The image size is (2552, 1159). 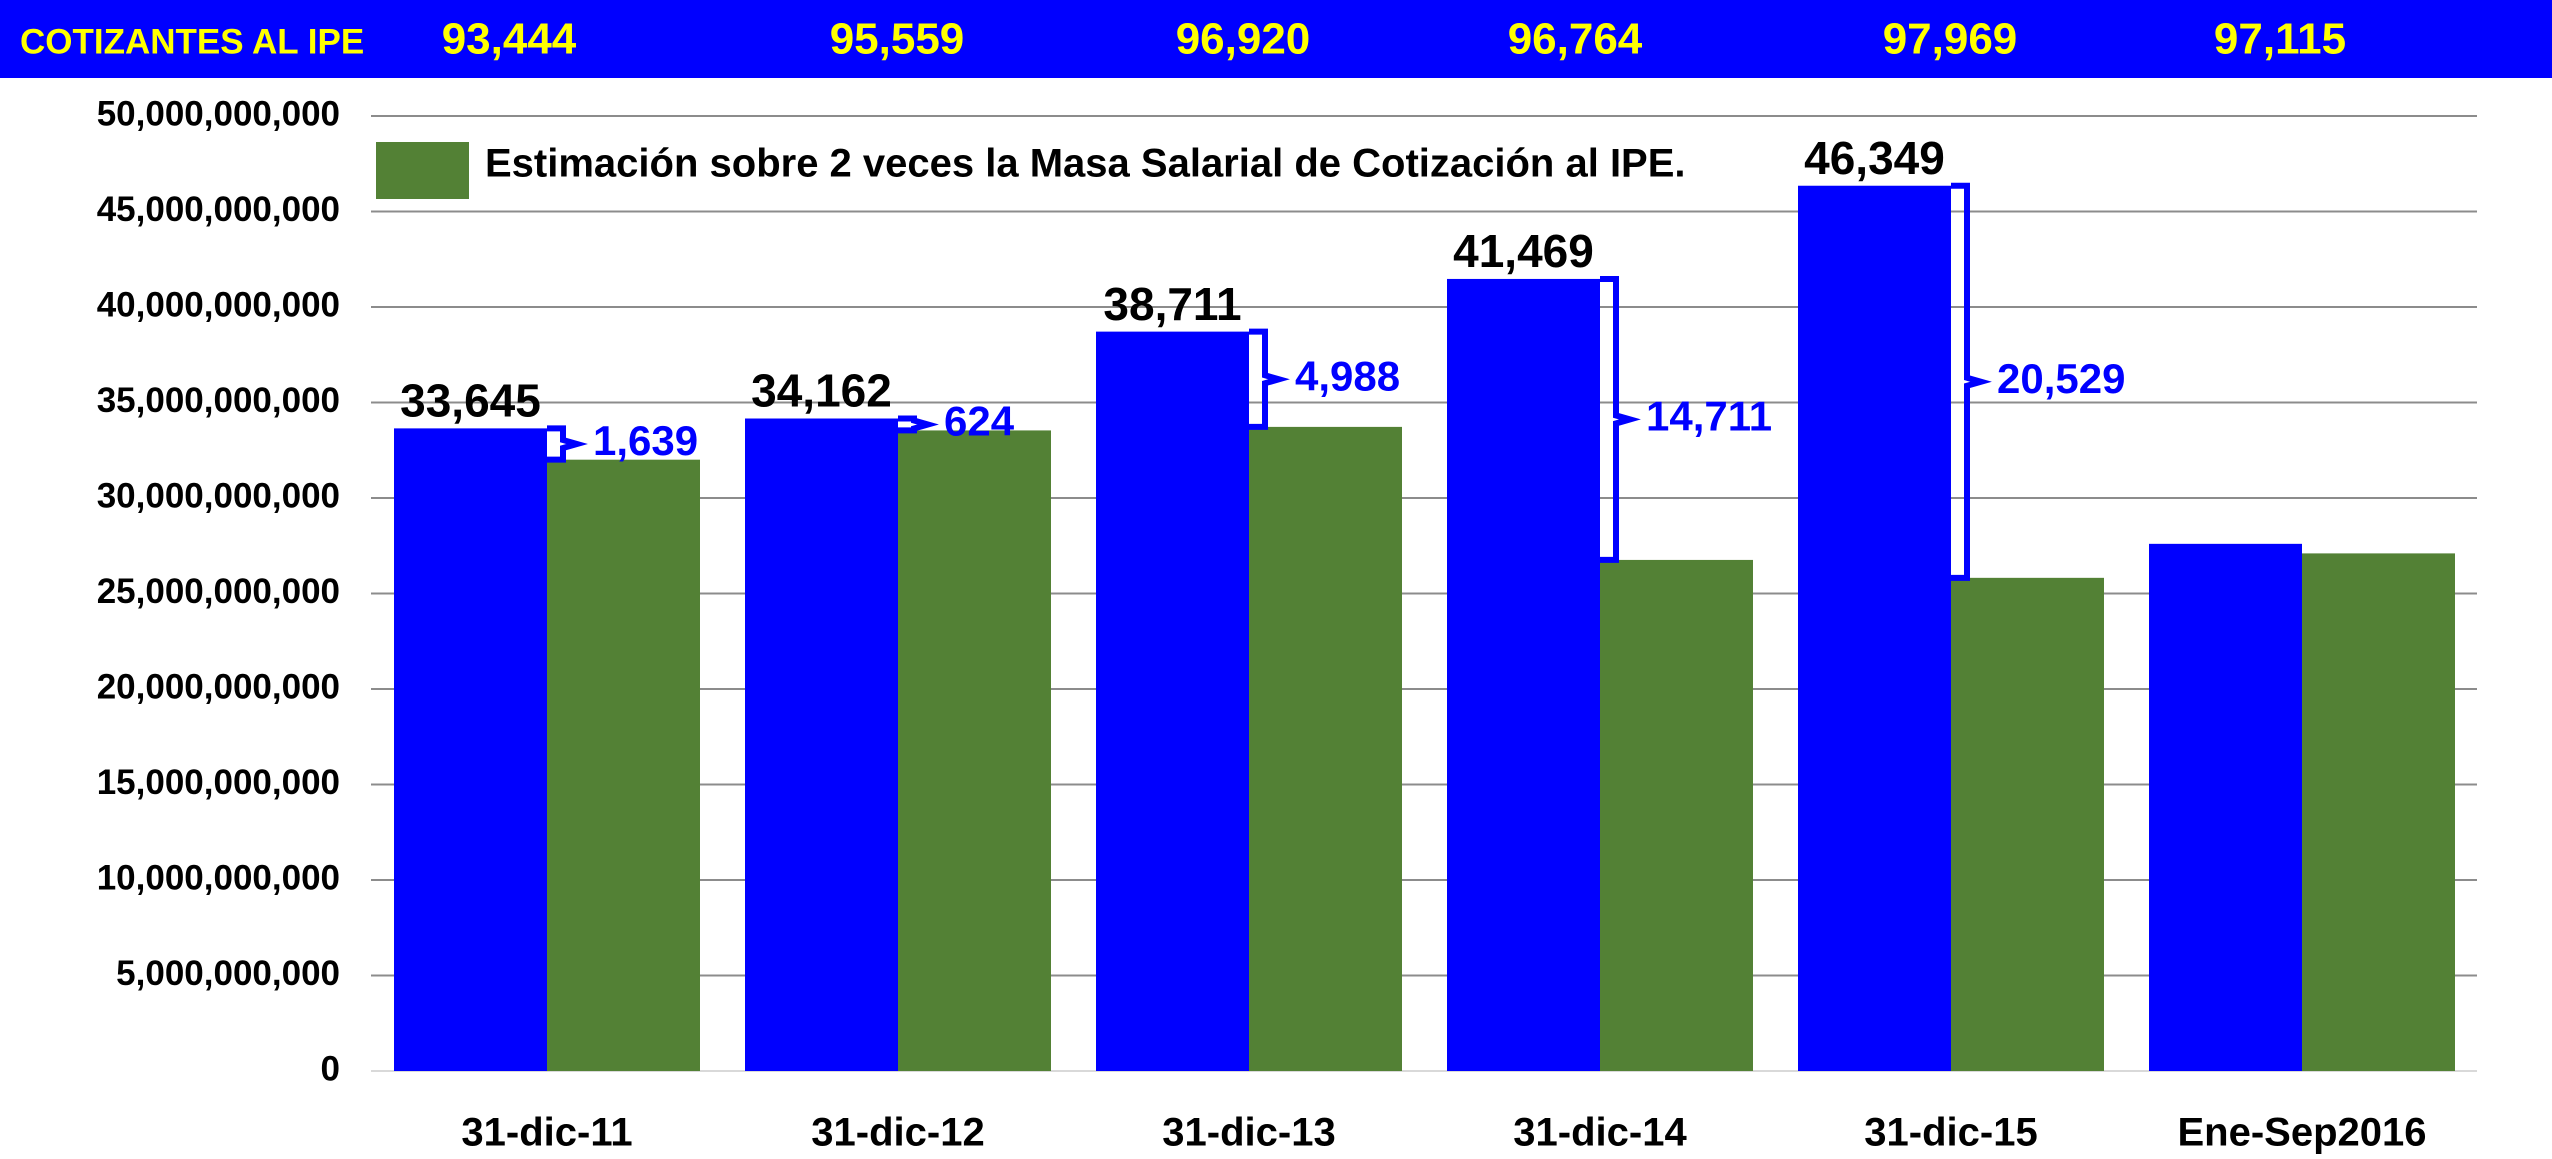 What do you see at coordinates (2301, 1133) in the screenshot?
I see `x-tick-label: Ene-Sep2016` at bounding box center [2301, 1133].